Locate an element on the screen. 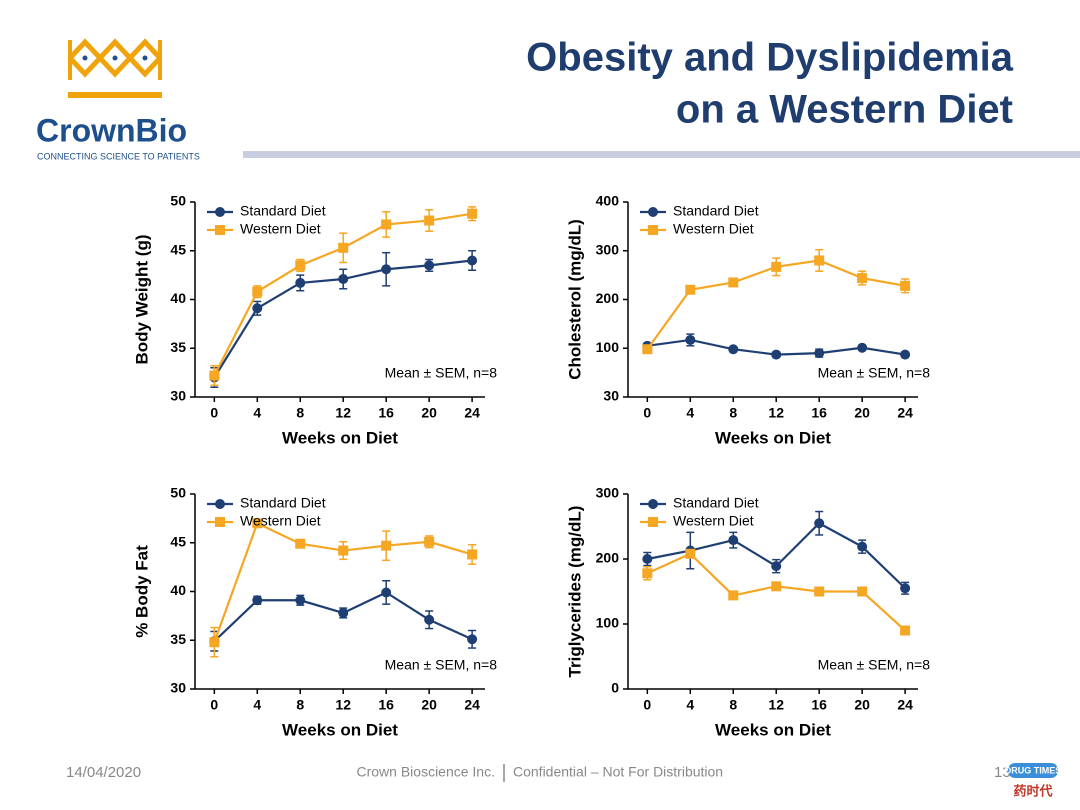 This screenshot has height=810, width=1080. y-axis-title: % Body Fat is located at coordinates (141, 591).